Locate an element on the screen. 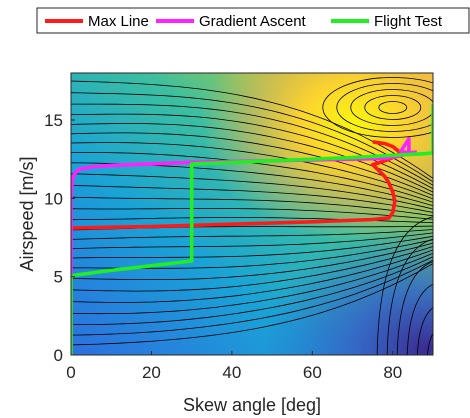 This screenshot has width=470, height=418. y-tick-label: 0 is located at coordinates (58, 355).